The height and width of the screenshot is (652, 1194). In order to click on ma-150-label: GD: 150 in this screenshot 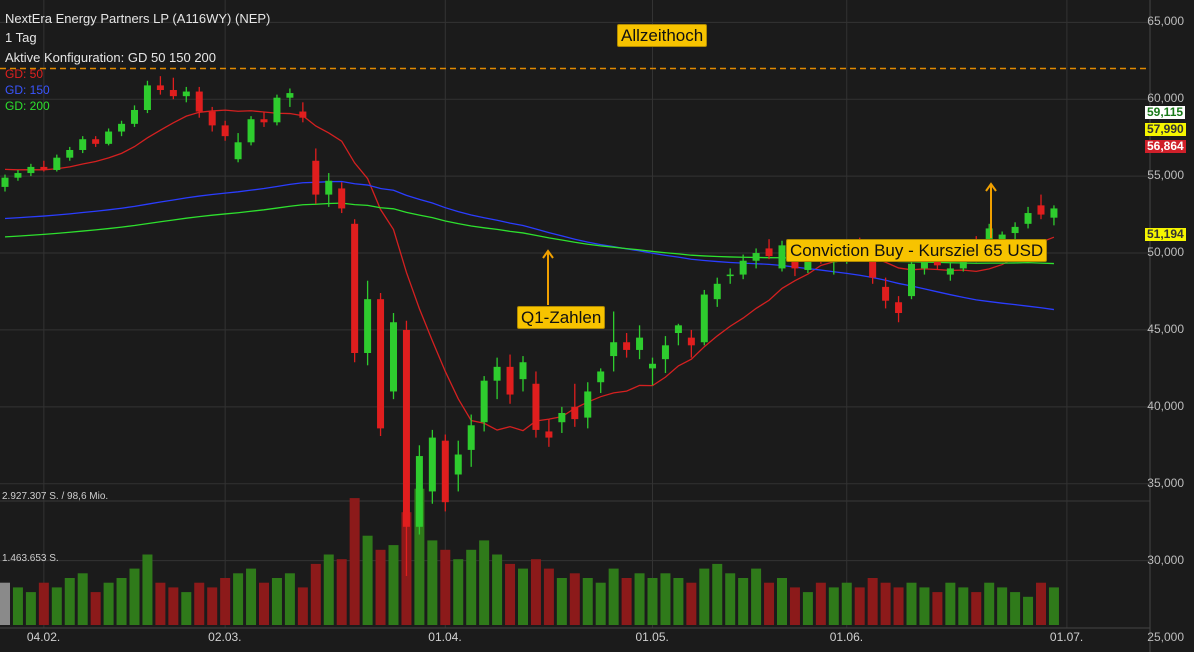, I will do `click(27, 90)`.